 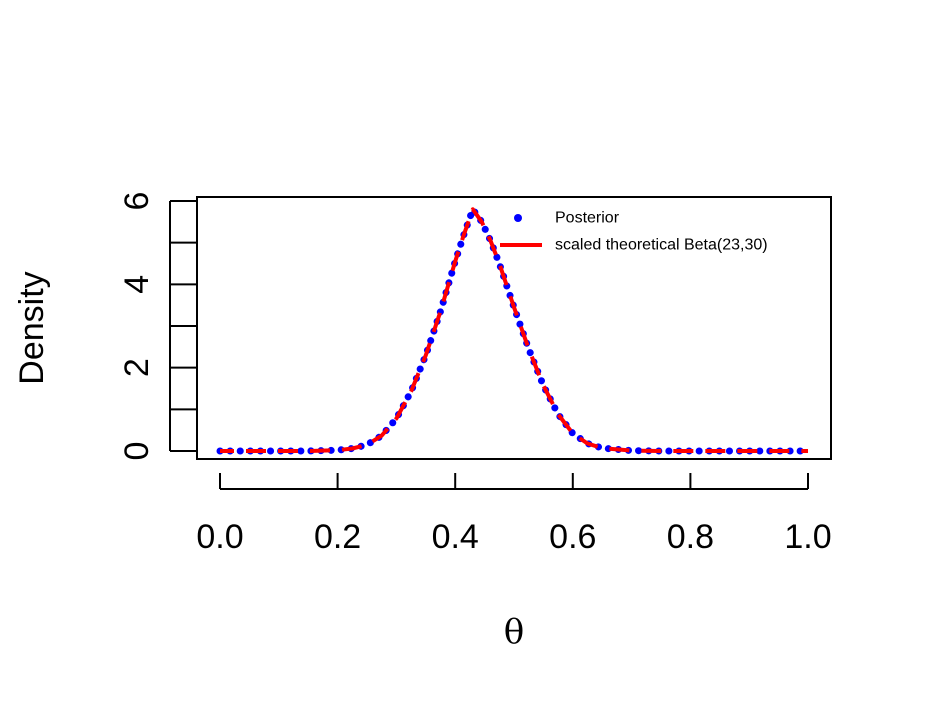 What do you see at coordinates (137, 451) in the screenshot?
I see `y-tick-label: 0` at bounding box center [137, 451].